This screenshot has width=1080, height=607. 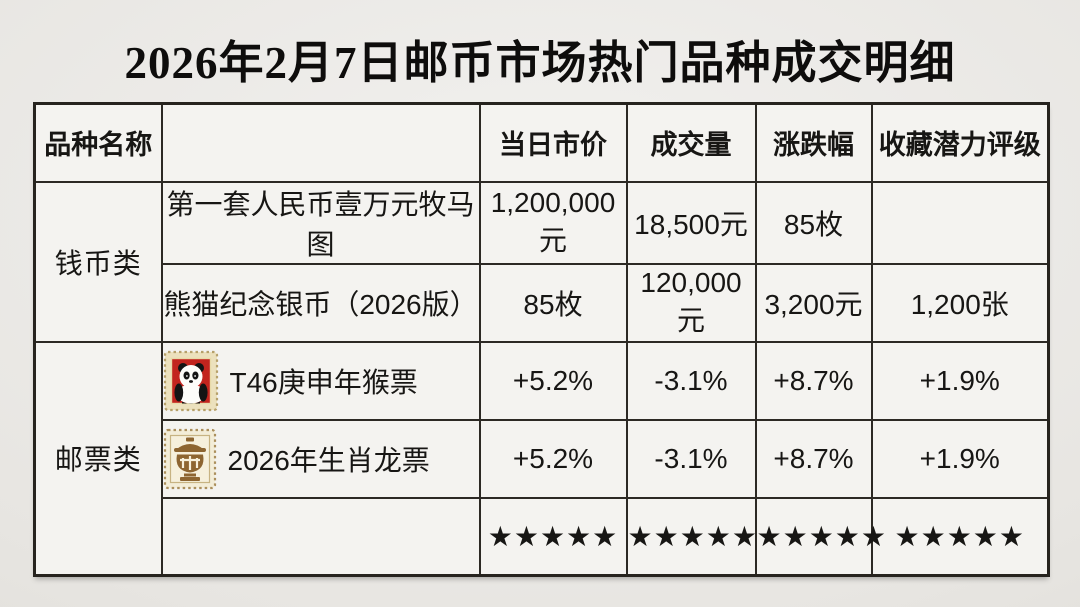 I want to click on cell-change: 3,200元, so click(x=813, y=302).